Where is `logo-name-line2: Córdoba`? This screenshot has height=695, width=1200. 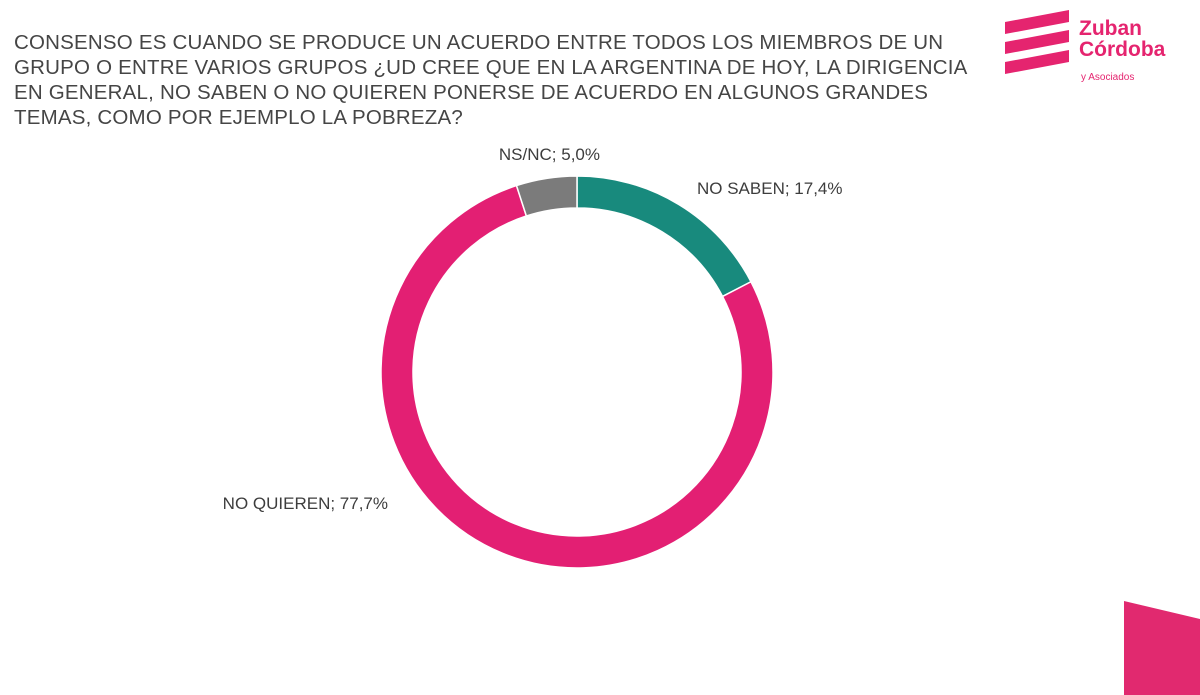 logo-name-line2: Córdoba is located at coordinates (1122, 49).